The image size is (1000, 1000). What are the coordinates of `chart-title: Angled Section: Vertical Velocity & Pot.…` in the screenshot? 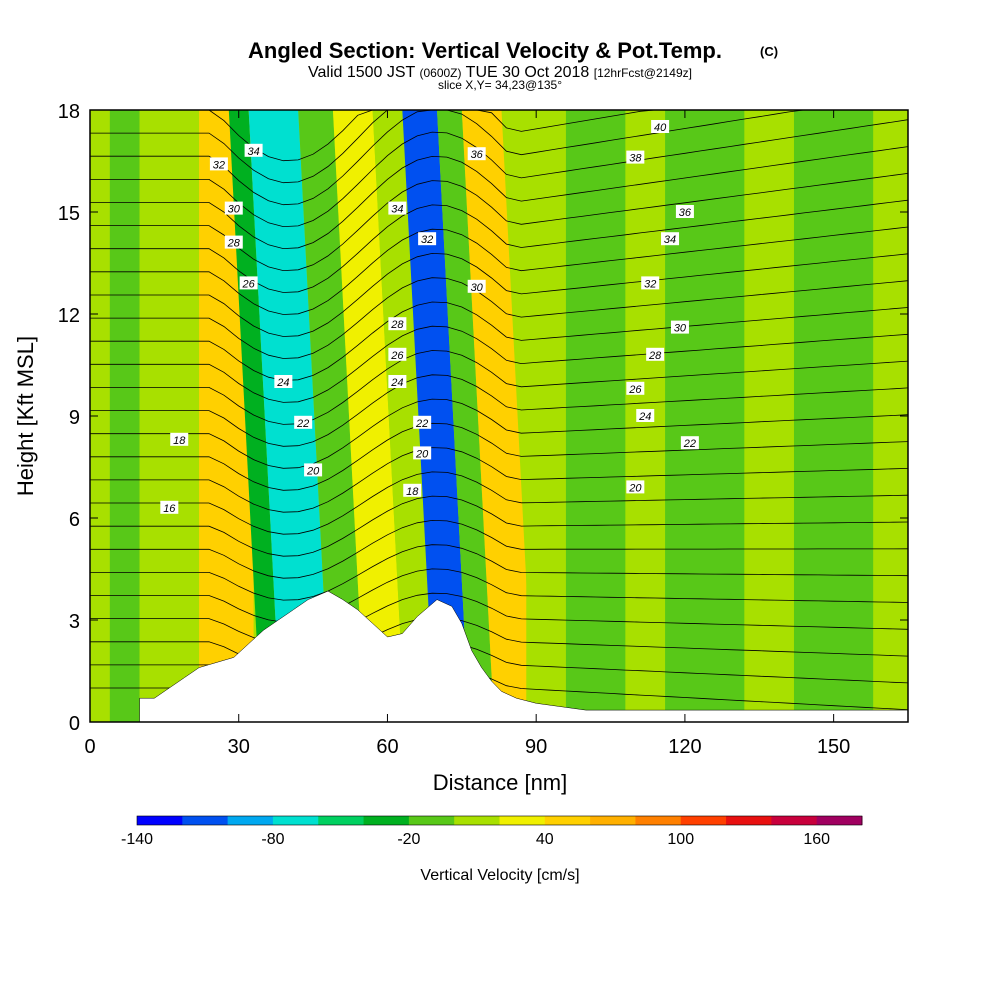 It's located at (485, 50).